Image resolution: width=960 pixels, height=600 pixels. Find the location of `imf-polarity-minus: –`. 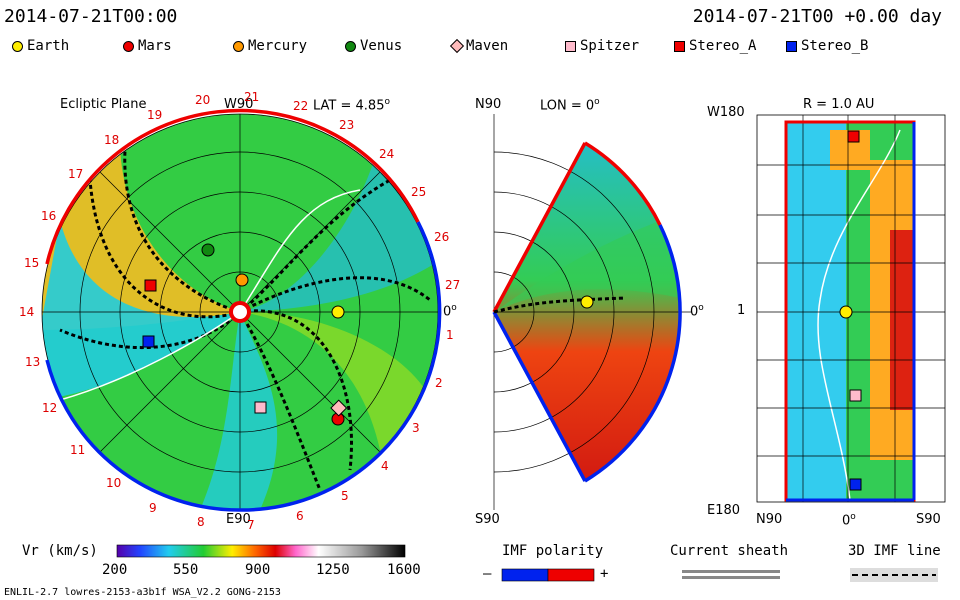

imf-polarity-minus: – is located at coordinates (487, 574).